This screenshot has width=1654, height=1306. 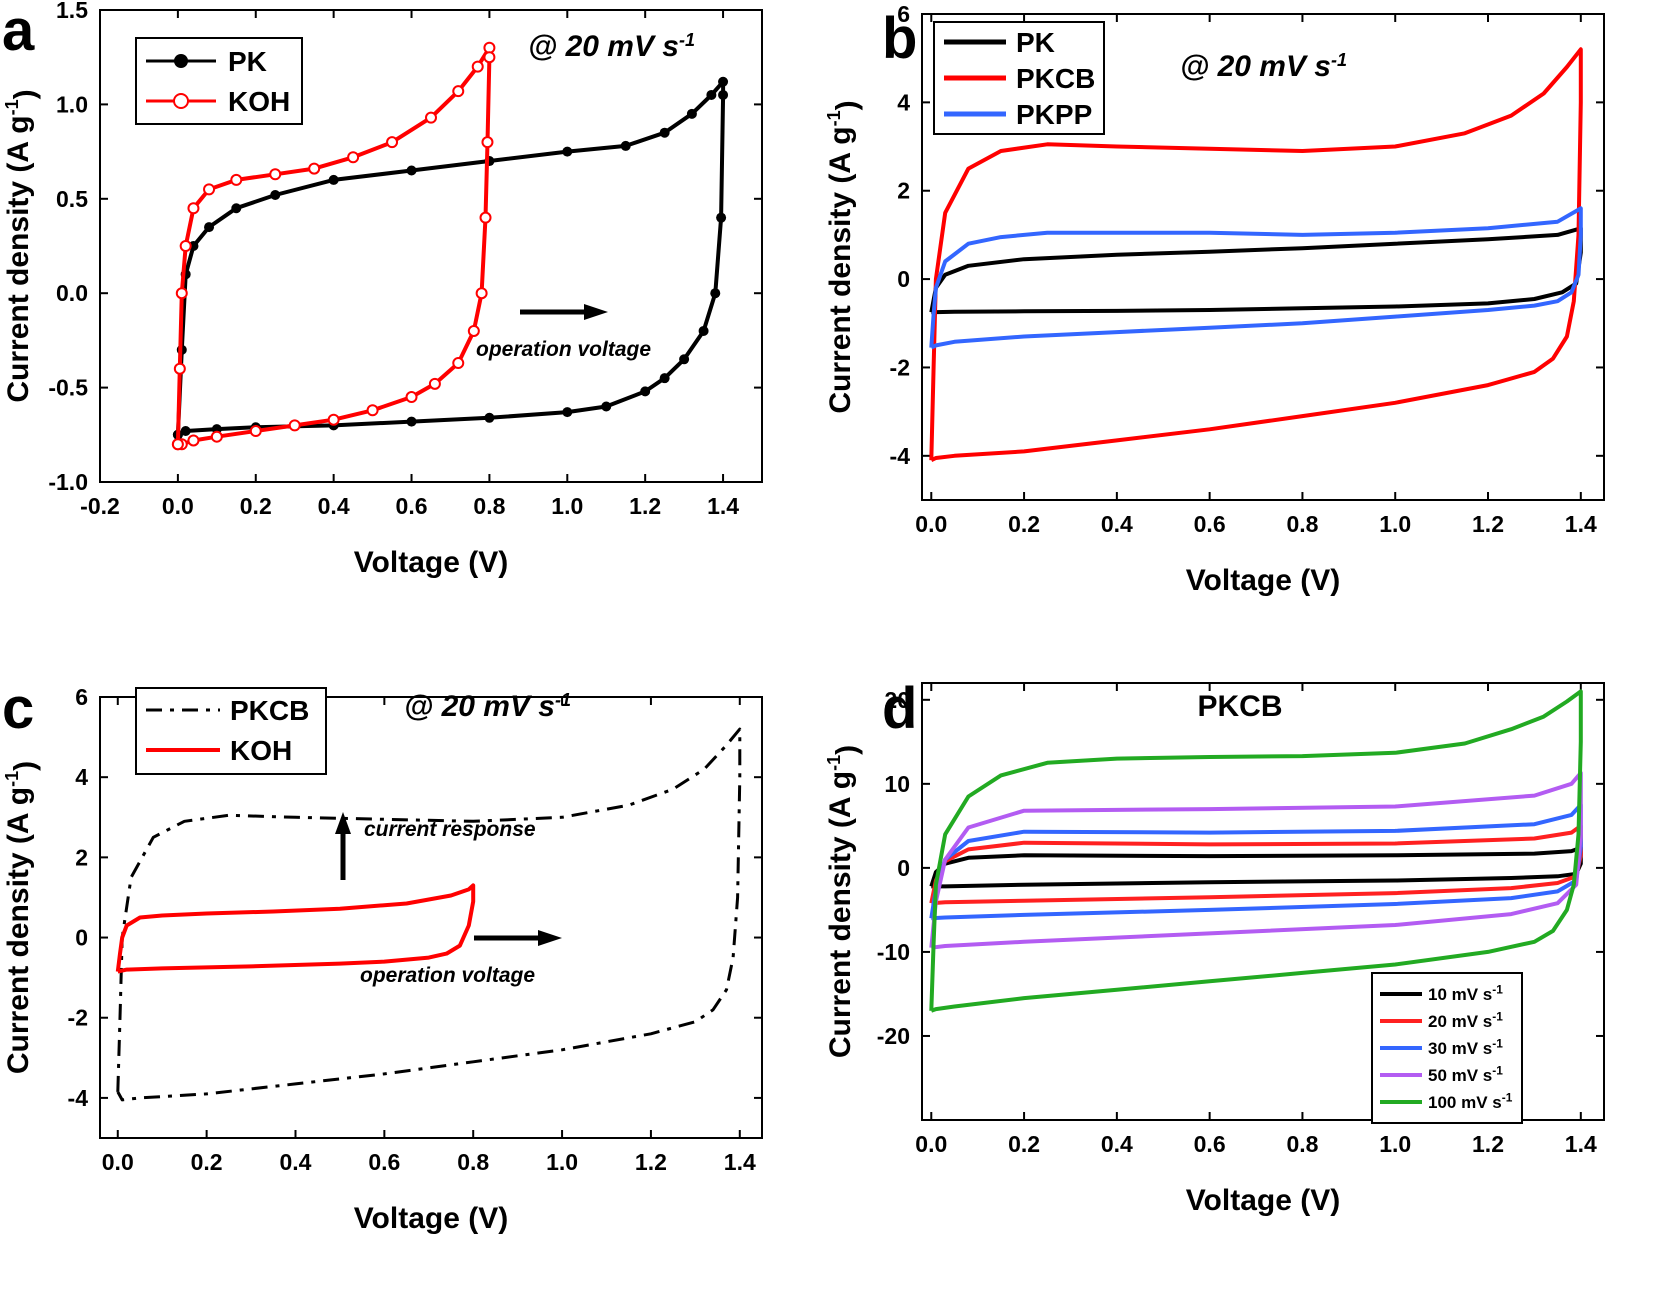 What do you see at coordinates (181, 61) in the screenshot?
I see `legend-swatch-marker` at bounding box center [181, 61].